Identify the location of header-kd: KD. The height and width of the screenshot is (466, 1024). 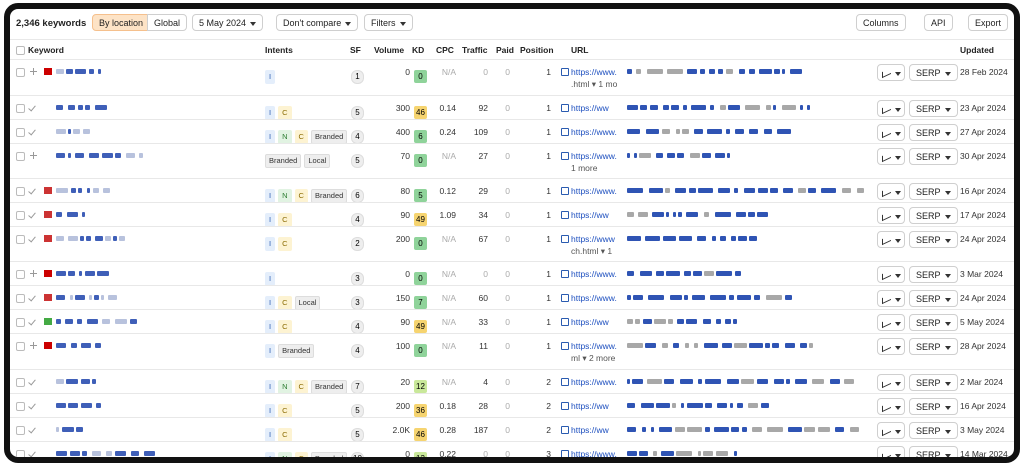
(418, 50).